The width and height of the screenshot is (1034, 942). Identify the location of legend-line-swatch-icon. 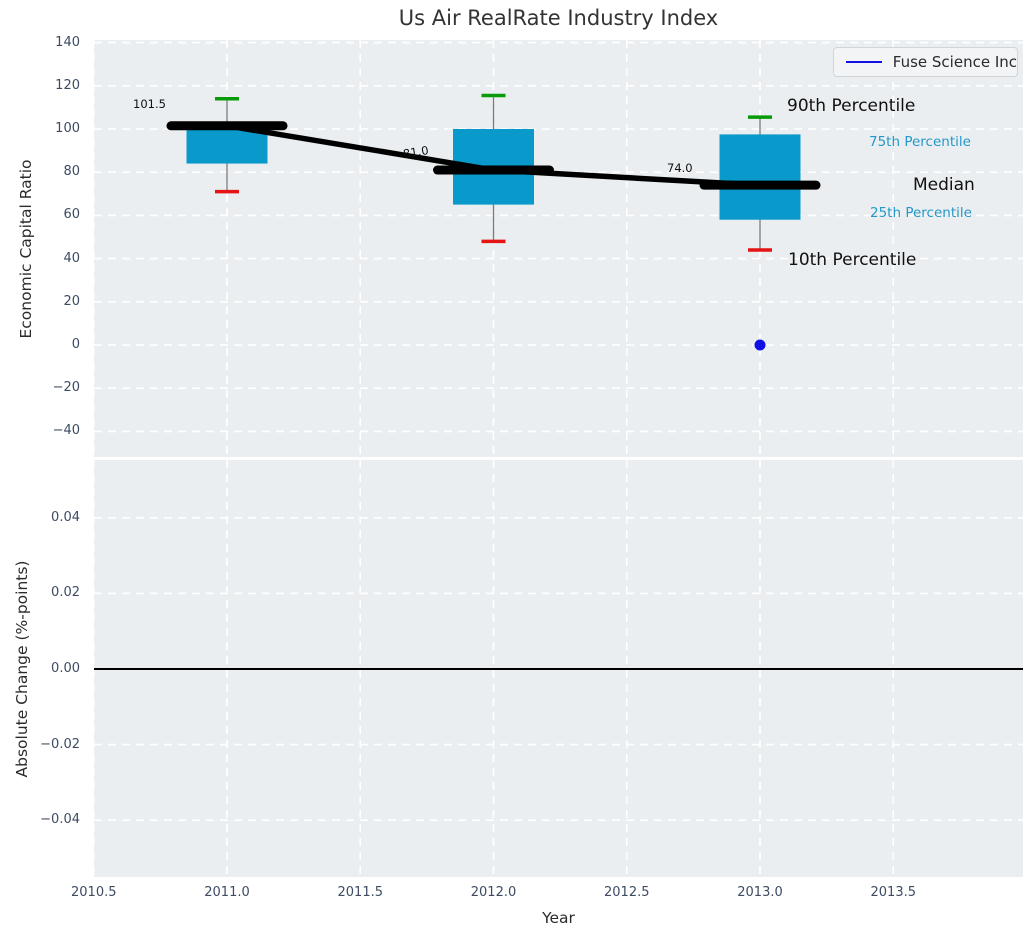
(864, 62).